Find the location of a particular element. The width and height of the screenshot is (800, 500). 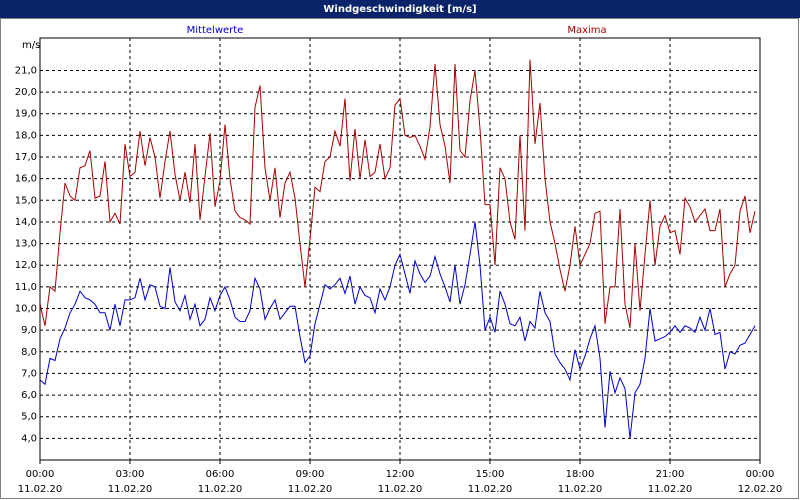

y-tick-label: 6,0 is located at coordinates (29, 395).